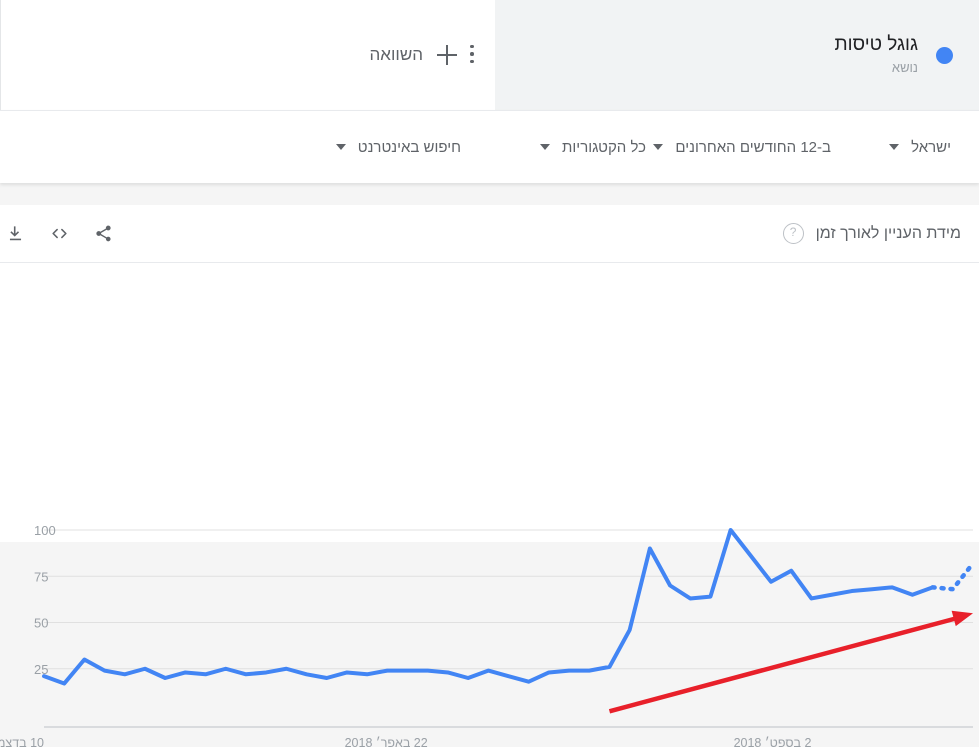 The width and height of the screenshot is (979, 747). I want to click on x-axis-tick-label: 22 באפר׳ 2018, so click(386, 741).